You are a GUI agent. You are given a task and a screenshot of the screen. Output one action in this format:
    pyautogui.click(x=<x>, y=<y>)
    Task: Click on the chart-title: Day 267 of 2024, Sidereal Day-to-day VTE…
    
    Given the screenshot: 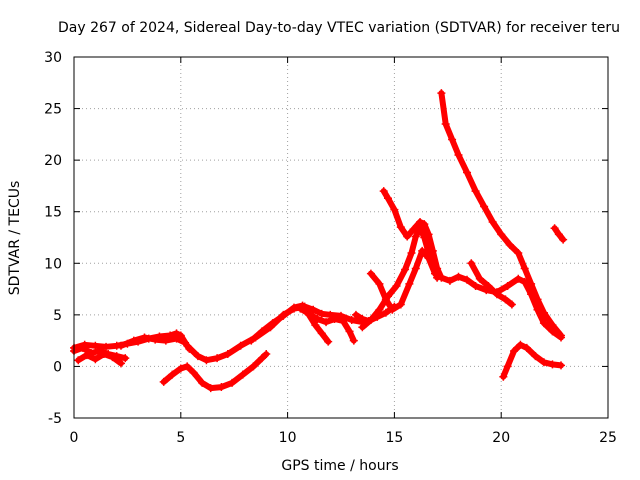 What is the action you would take?
    pyautogui.click(x=339, y=28)
    